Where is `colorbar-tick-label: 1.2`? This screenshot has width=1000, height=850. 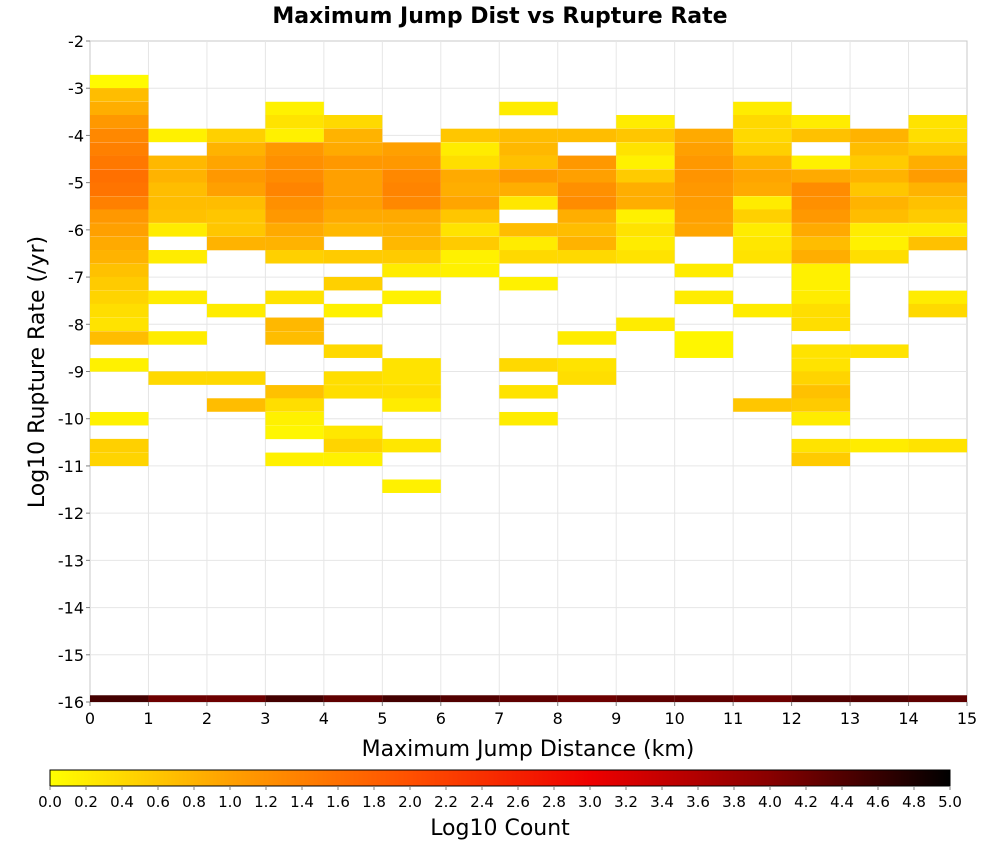 colorbar-tick-label: 1.2 is located at coordinates (266, 802).